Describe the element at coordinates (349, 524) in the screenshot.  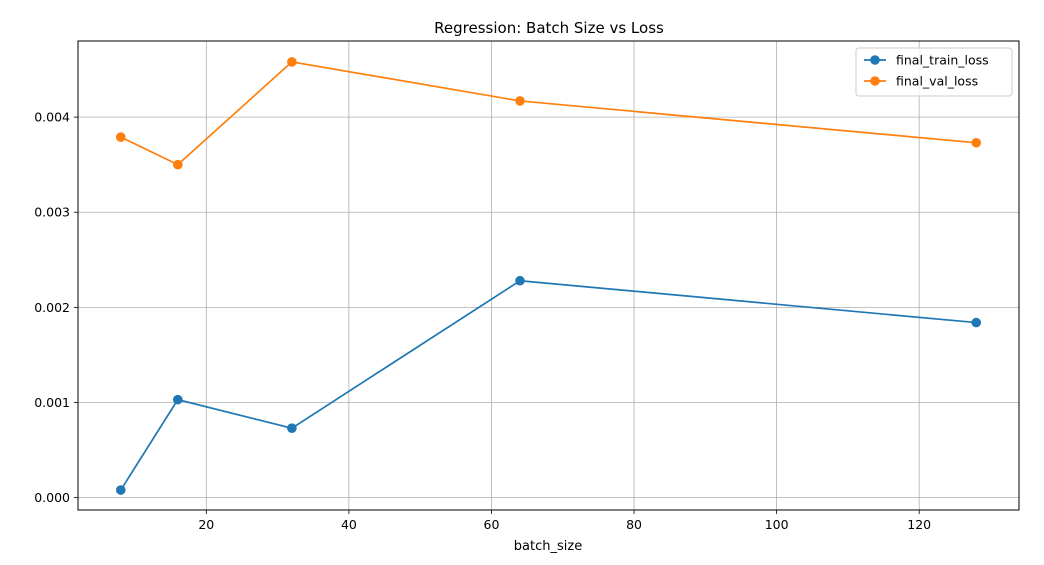
I see `x-tick-label: 40` at that location.